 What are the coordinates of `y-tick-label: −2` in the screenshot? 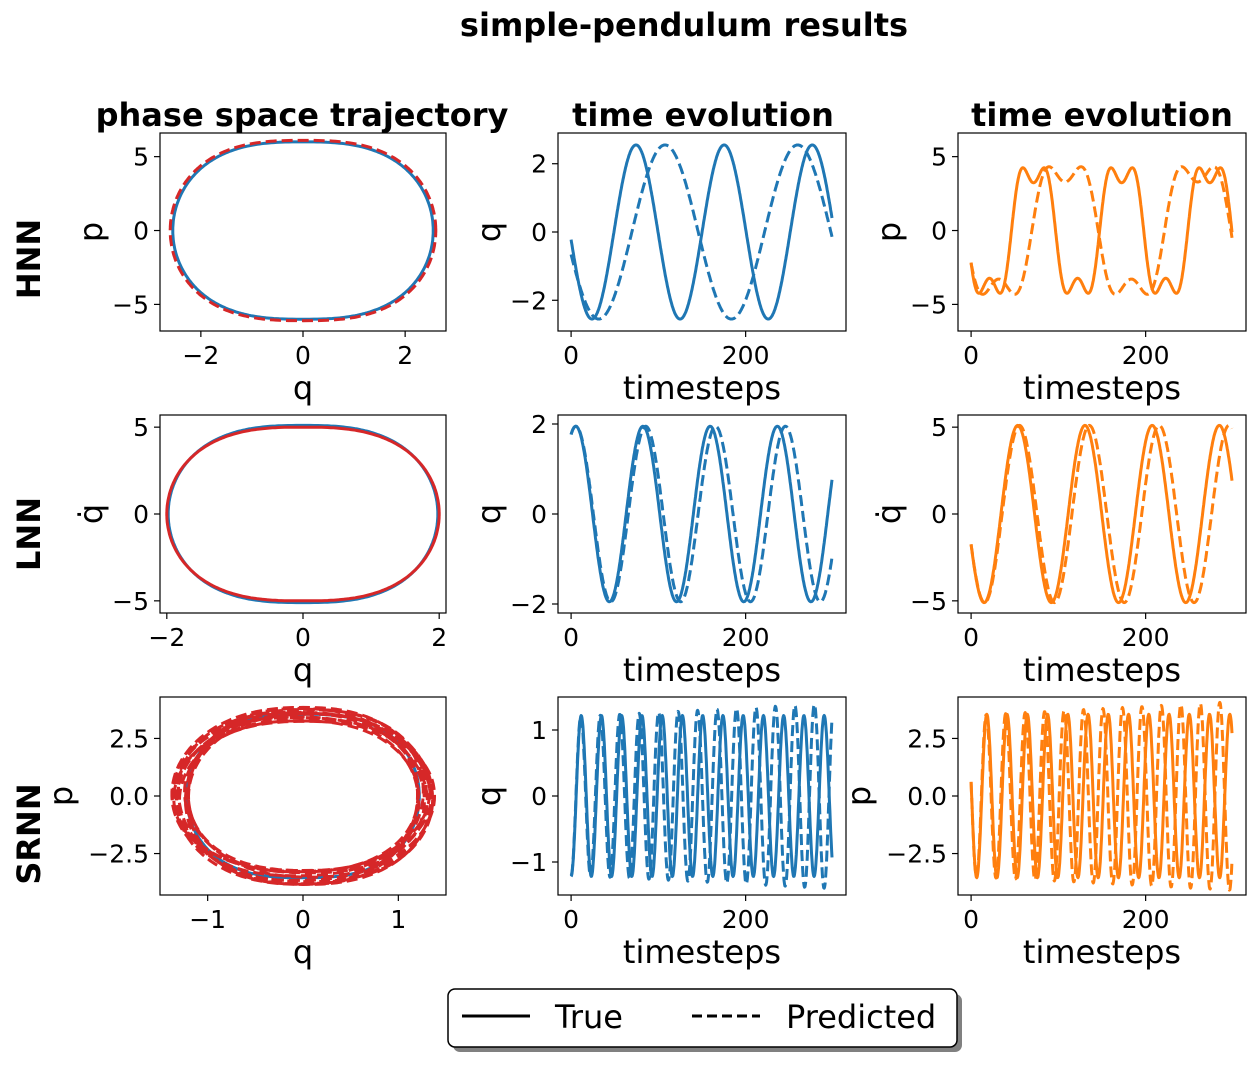 It's located at (528, 300).